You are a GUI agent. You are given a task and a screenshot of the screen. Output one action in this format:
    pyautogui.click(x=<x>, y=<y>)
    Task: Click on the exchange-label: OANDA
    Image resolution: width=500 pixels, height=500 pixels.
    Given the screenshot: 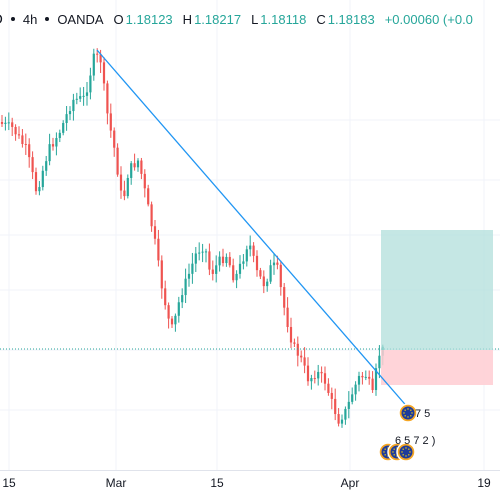 What is the action you would take?
    pyautogui.click(x=80, y=19)
    